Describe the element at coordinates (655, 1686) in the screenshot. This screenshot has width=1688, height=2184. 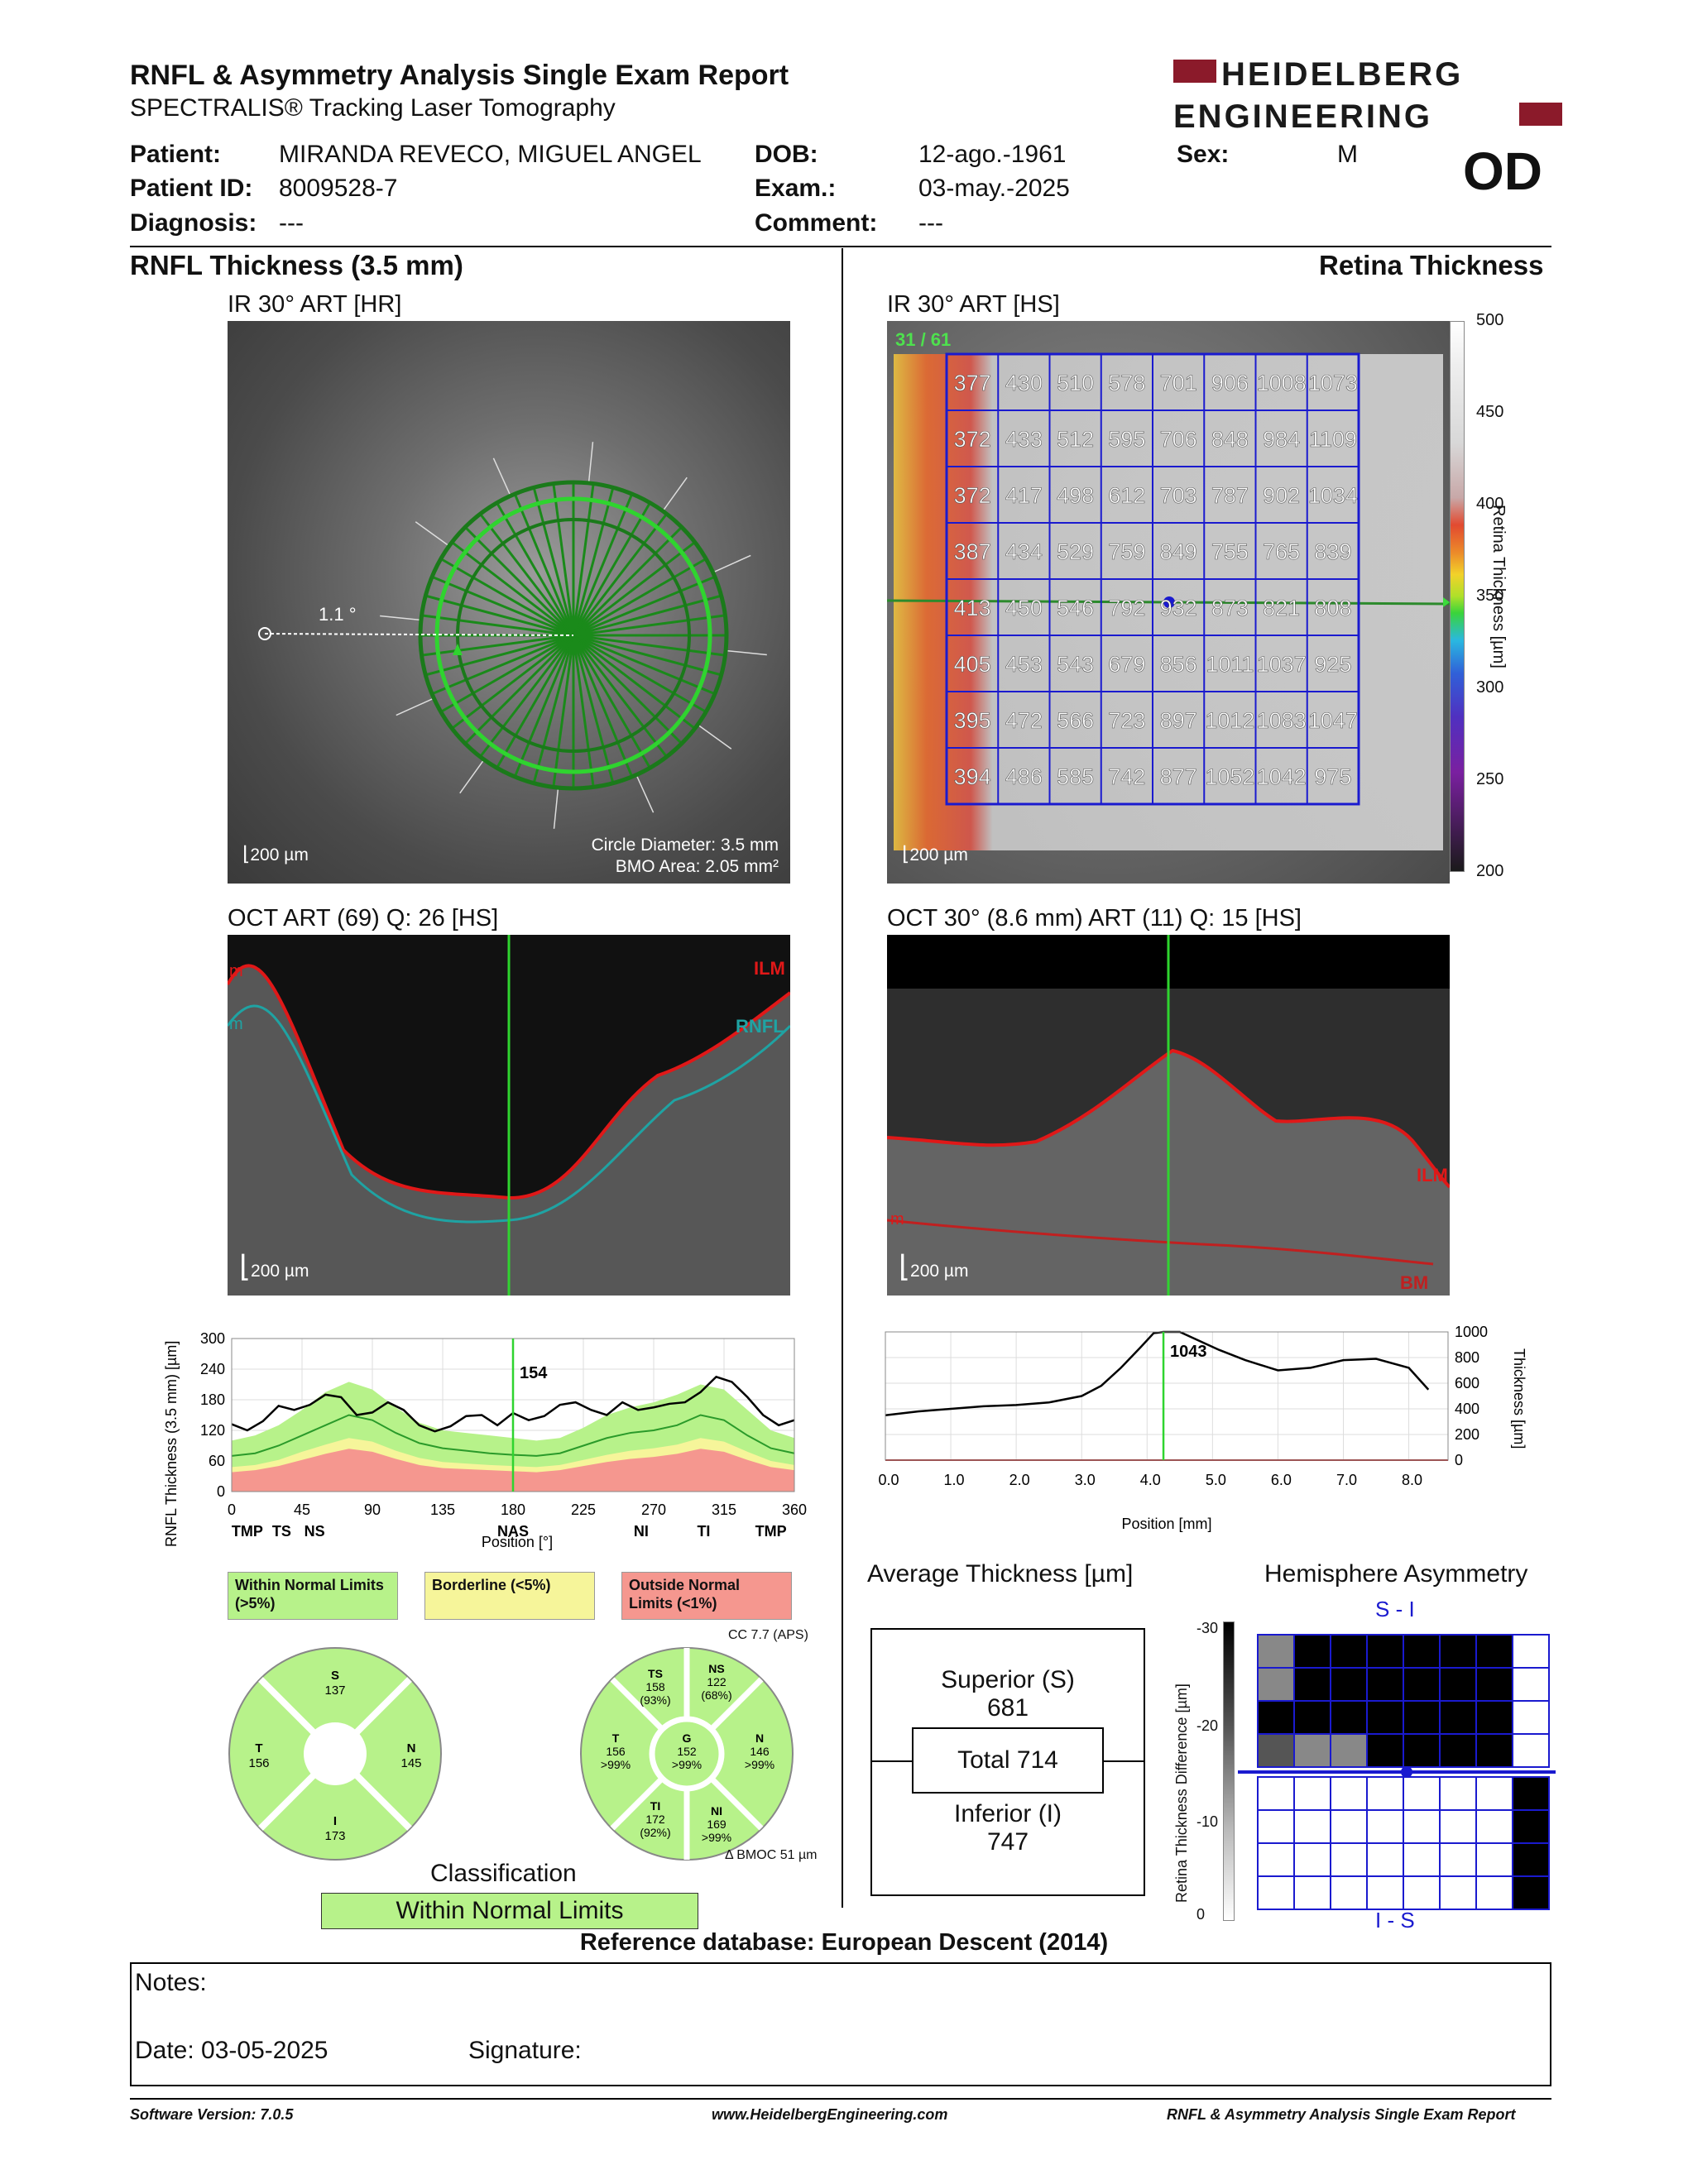
I see `sector6-ts-value: 158` at that location.